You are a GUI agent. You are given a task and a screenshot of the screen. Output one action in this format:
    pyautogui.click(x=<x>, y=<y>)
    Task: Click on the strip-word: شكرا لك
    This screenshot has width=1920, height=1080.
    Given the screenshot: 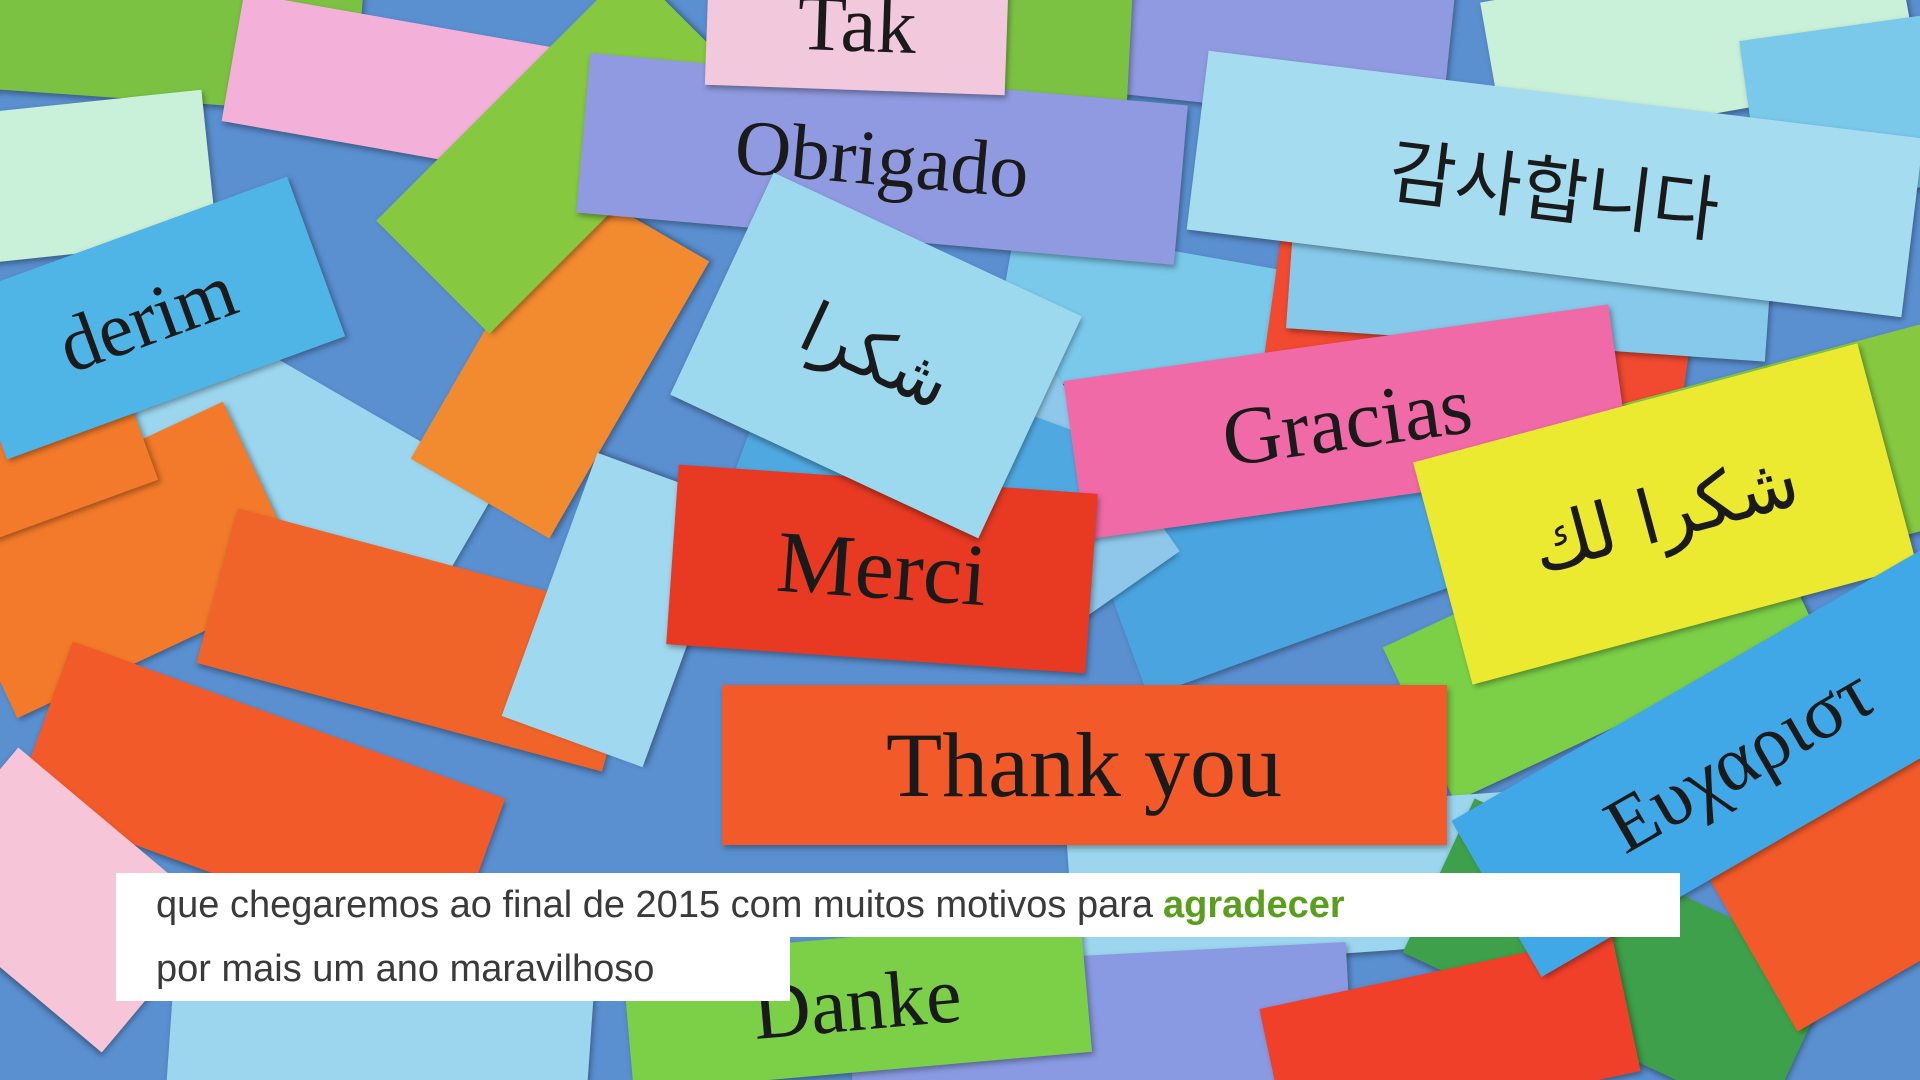 What is the action you would take?
    pyautogui.click(x=1665, y=514)
    